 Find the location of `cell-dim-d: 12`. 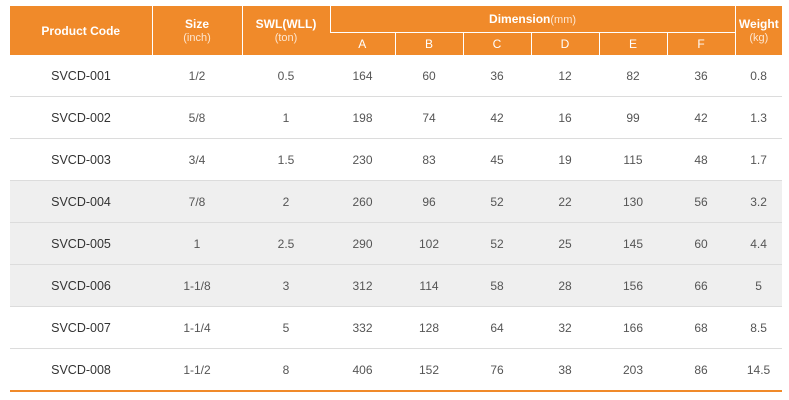

cell-dim-d: 12 is located at coordinates (565, 76).